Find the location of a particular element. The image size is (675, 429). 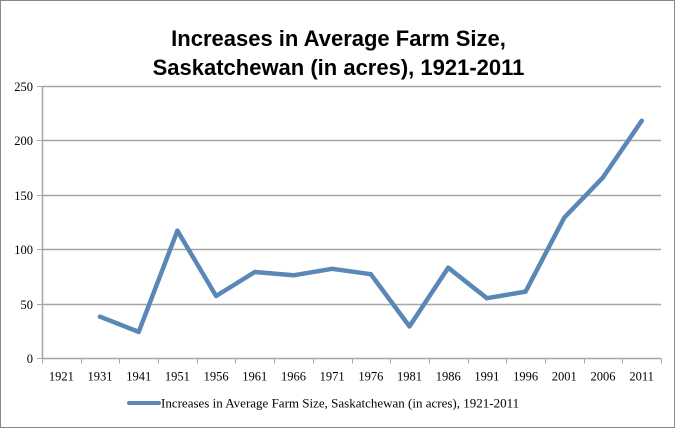

x-tick-label: 1996 is located at coordinates (525, 377).